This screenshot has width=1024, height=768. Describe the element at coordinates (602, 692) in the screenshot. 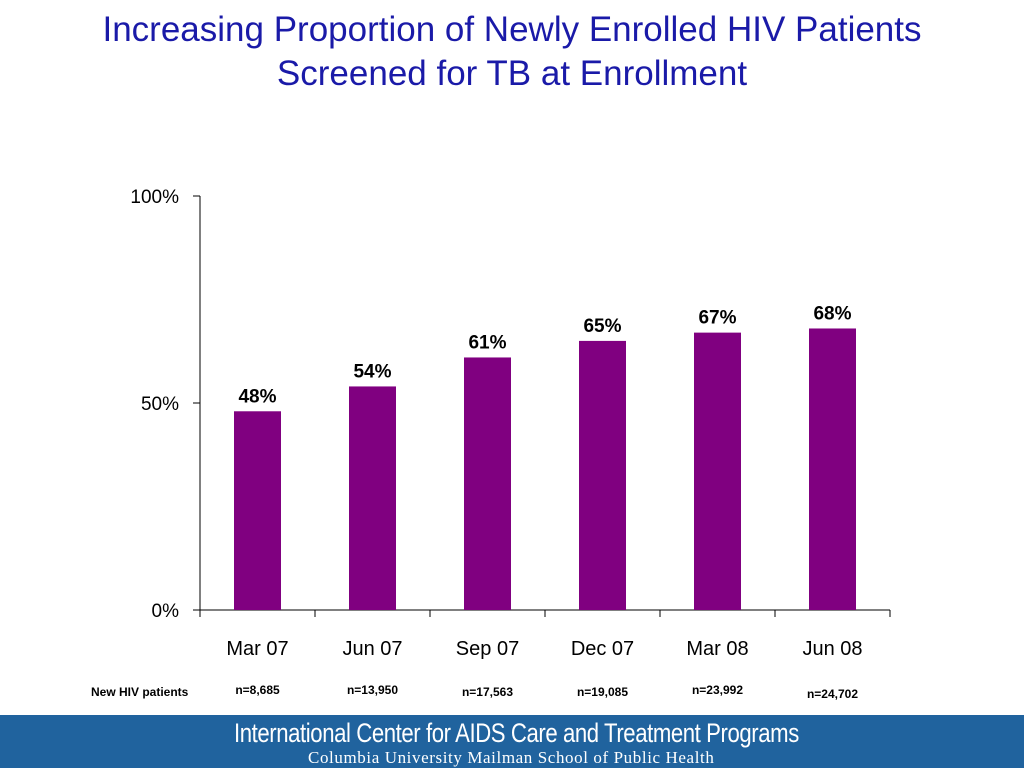

I see `n-label: n=19,085` at that location.